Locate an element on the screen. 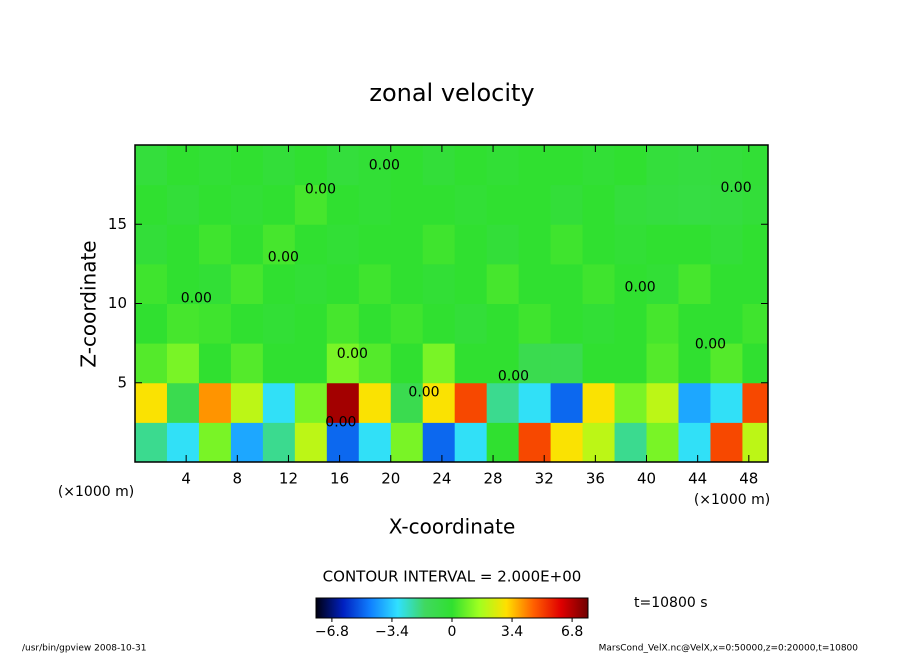  y-tick-label: 5 is located at coordinates (122, 382).